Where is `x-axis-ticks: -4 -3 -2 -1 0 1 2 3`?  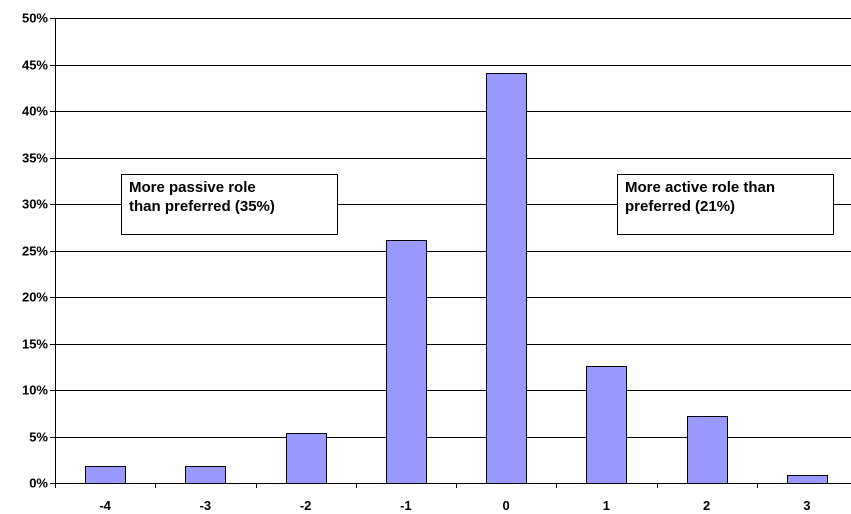 x-axis-ticks: -4 -3 -2 -1 0 1 2 3 is located at coordinates (432, 498).